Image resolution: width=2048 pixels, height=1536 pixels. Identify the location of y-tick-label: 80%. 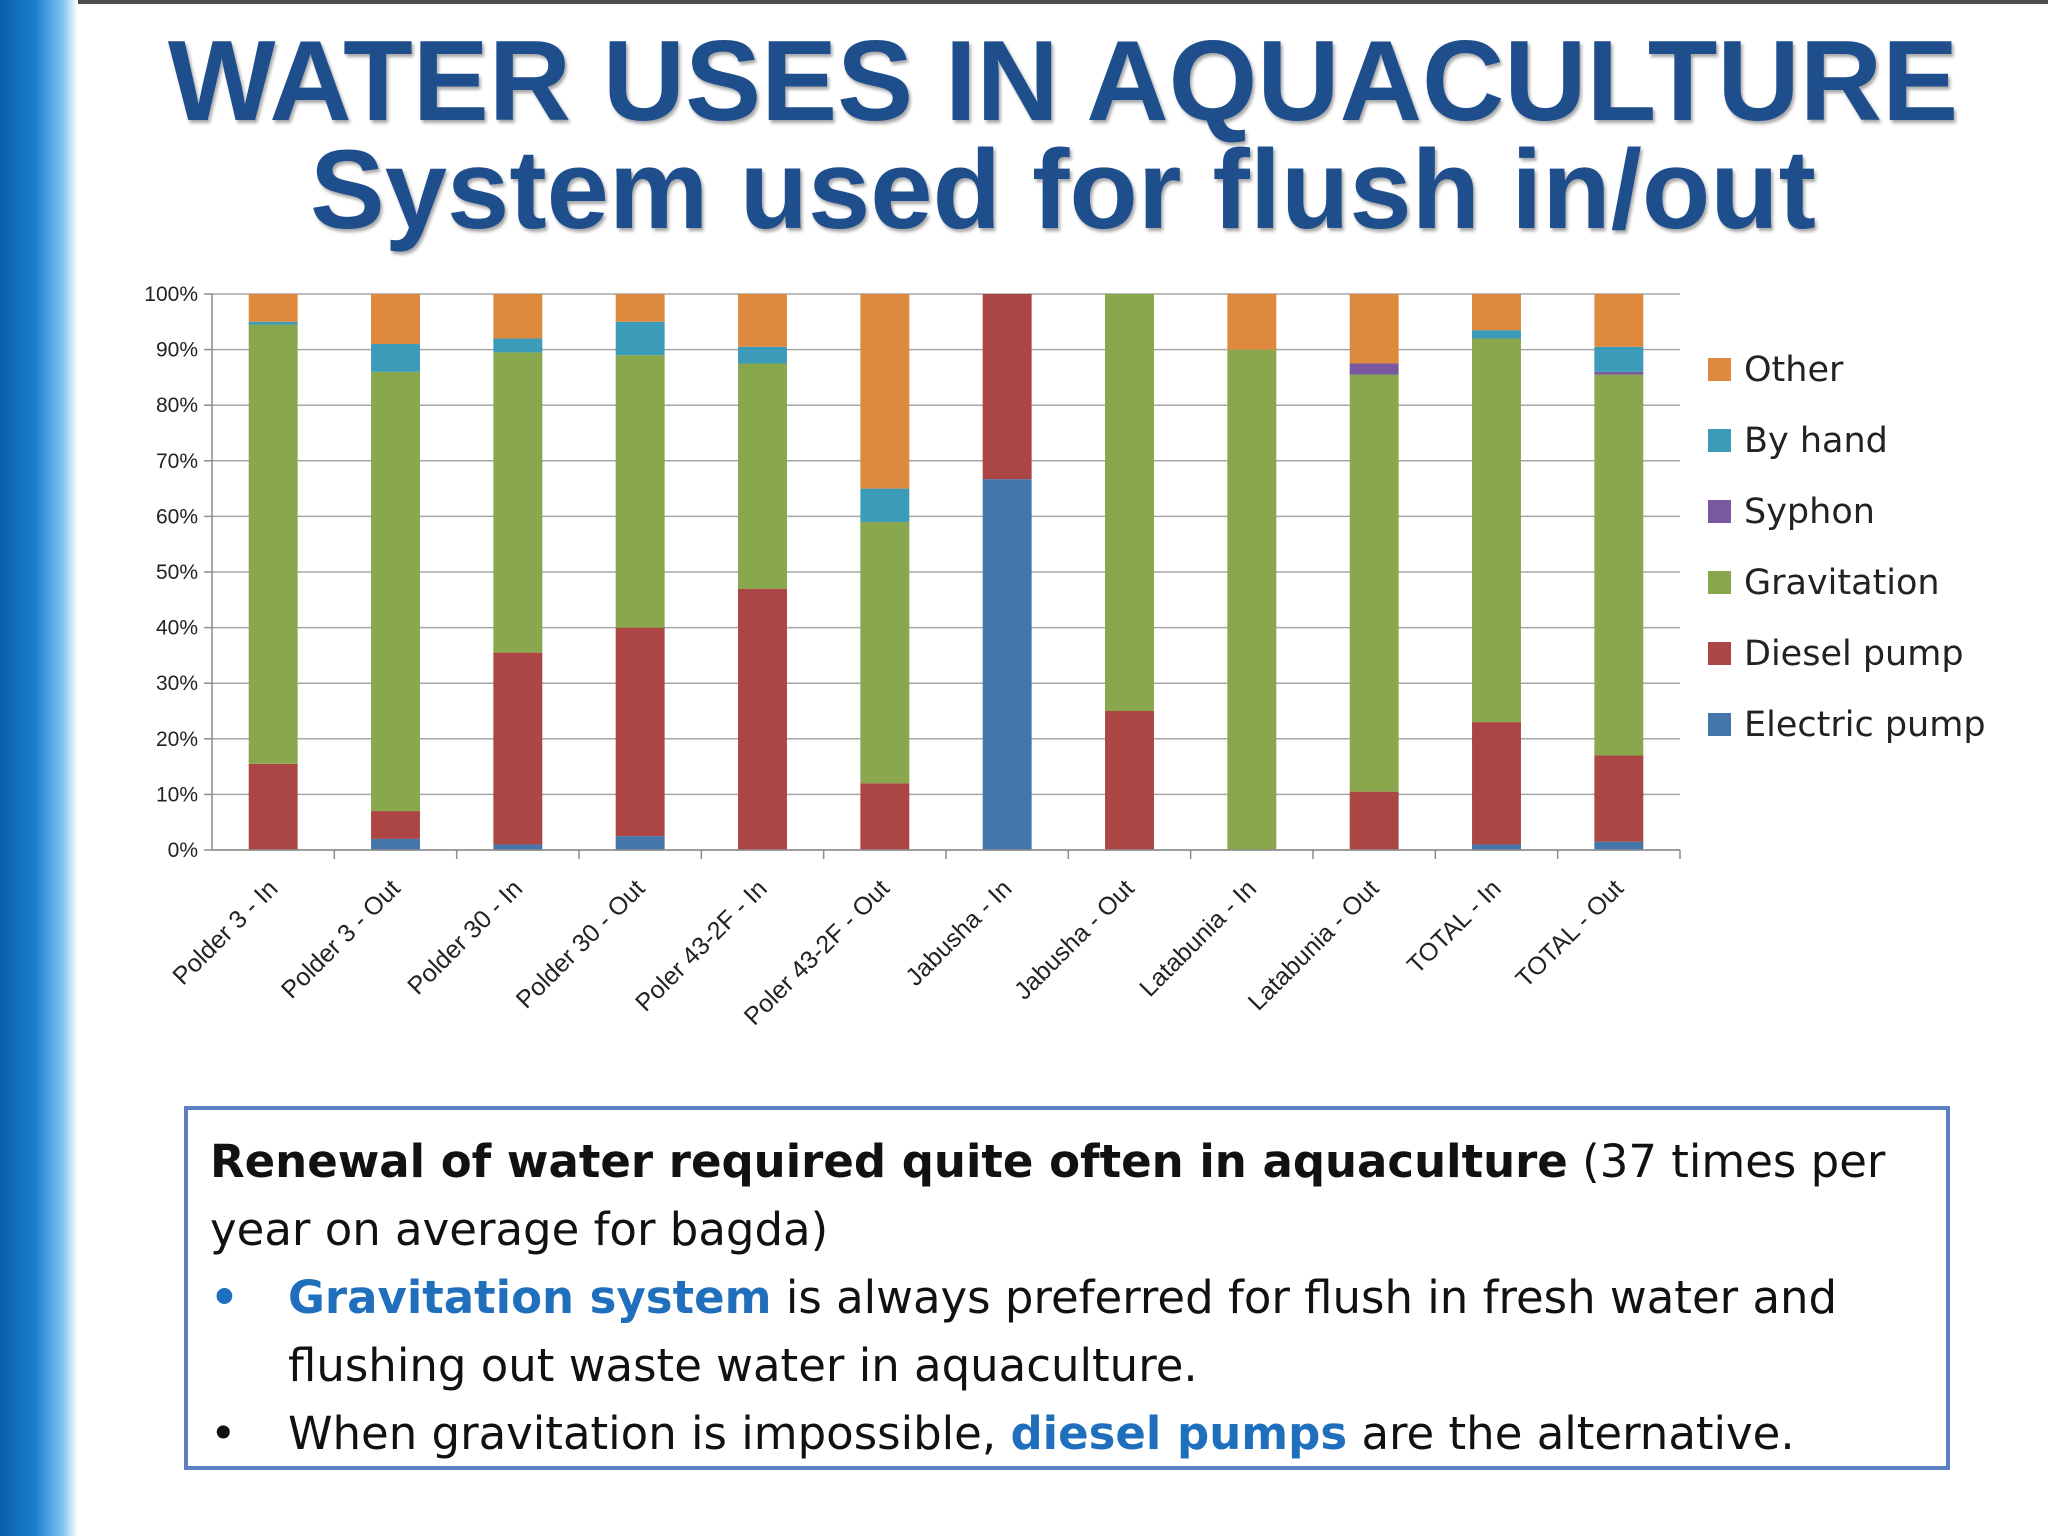
(177, 405).